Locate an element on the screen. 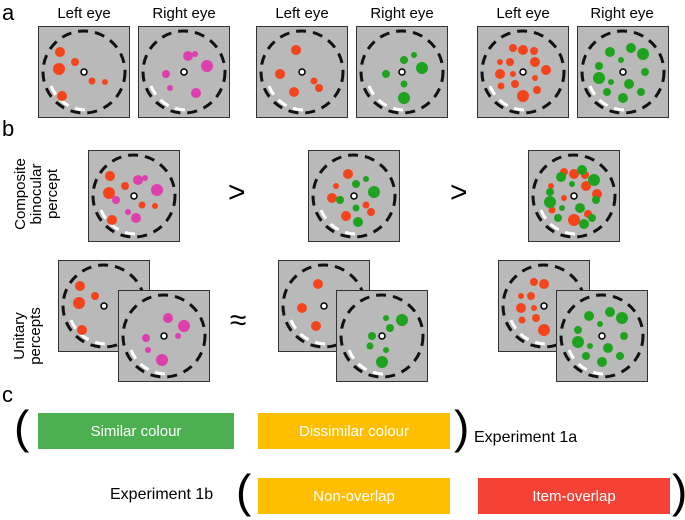  similar-colour-bar: Similar colour is located at coordinates (136, 431).